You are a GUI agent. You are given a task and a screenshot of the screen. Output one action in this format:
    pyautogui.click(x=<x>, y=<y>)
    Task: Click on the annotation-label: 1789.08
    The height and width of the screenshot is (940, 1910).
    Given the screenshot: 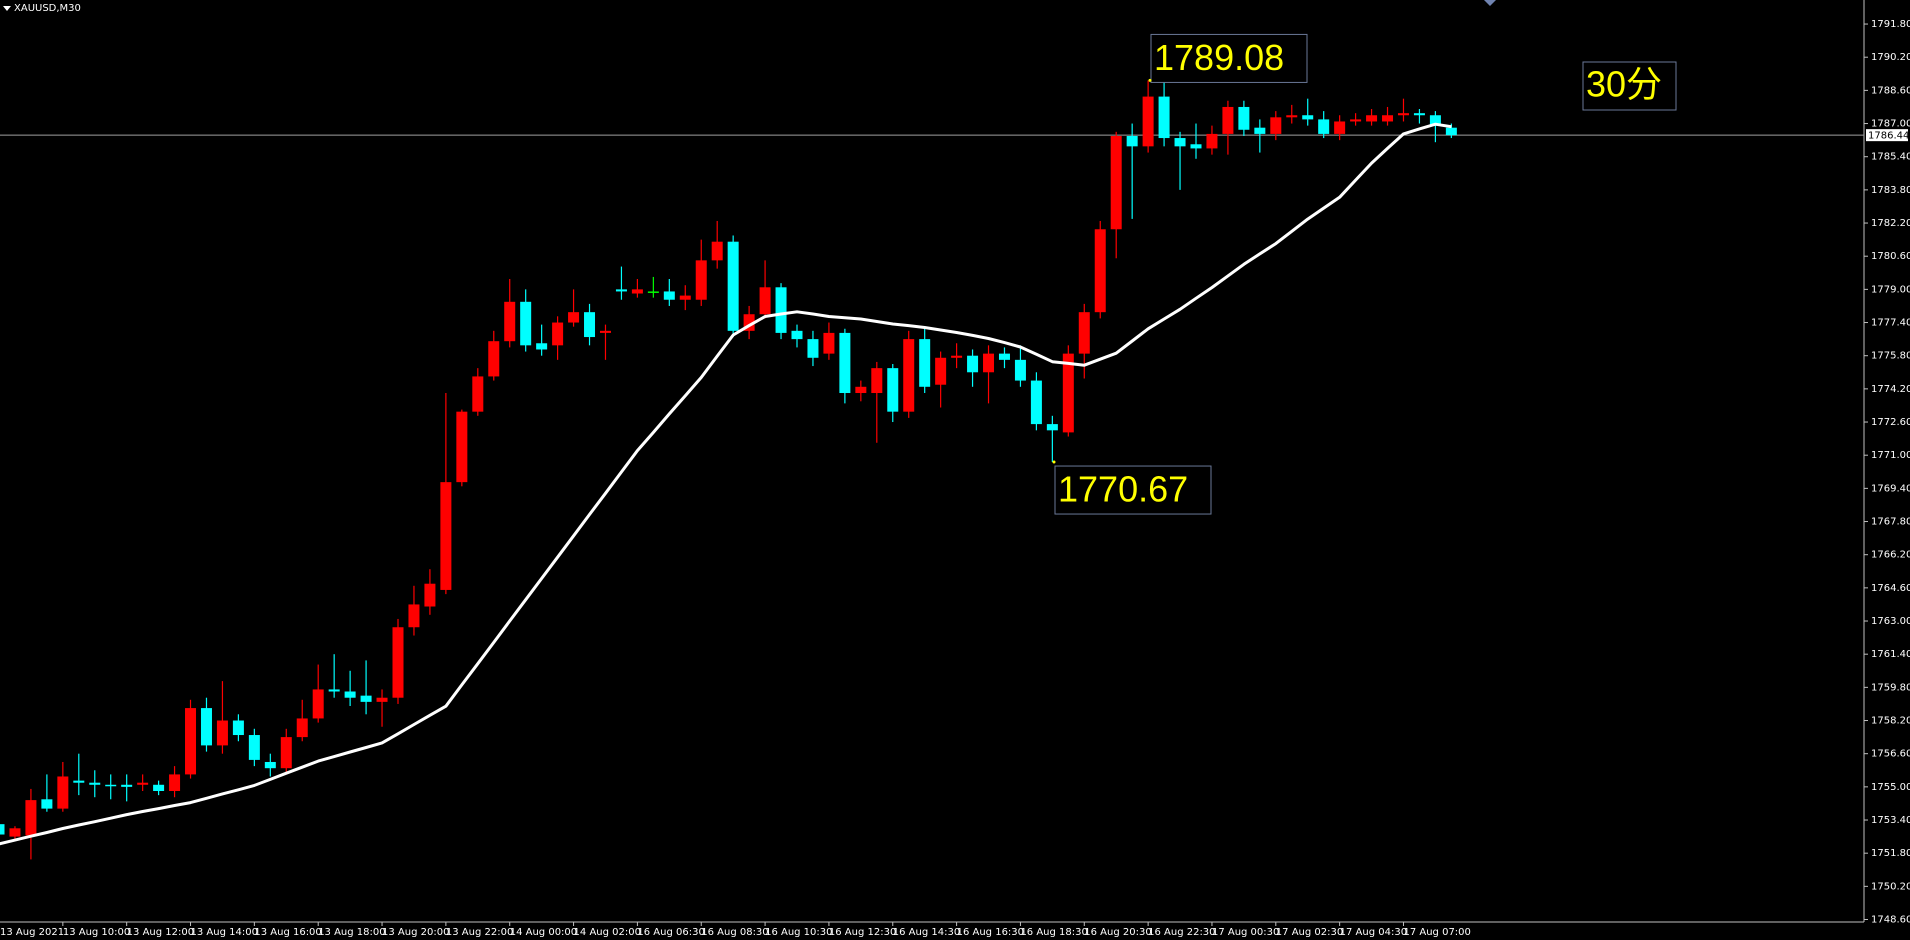 What is the action you would take?
    pyautogui.click(x=1219, y=57)
    